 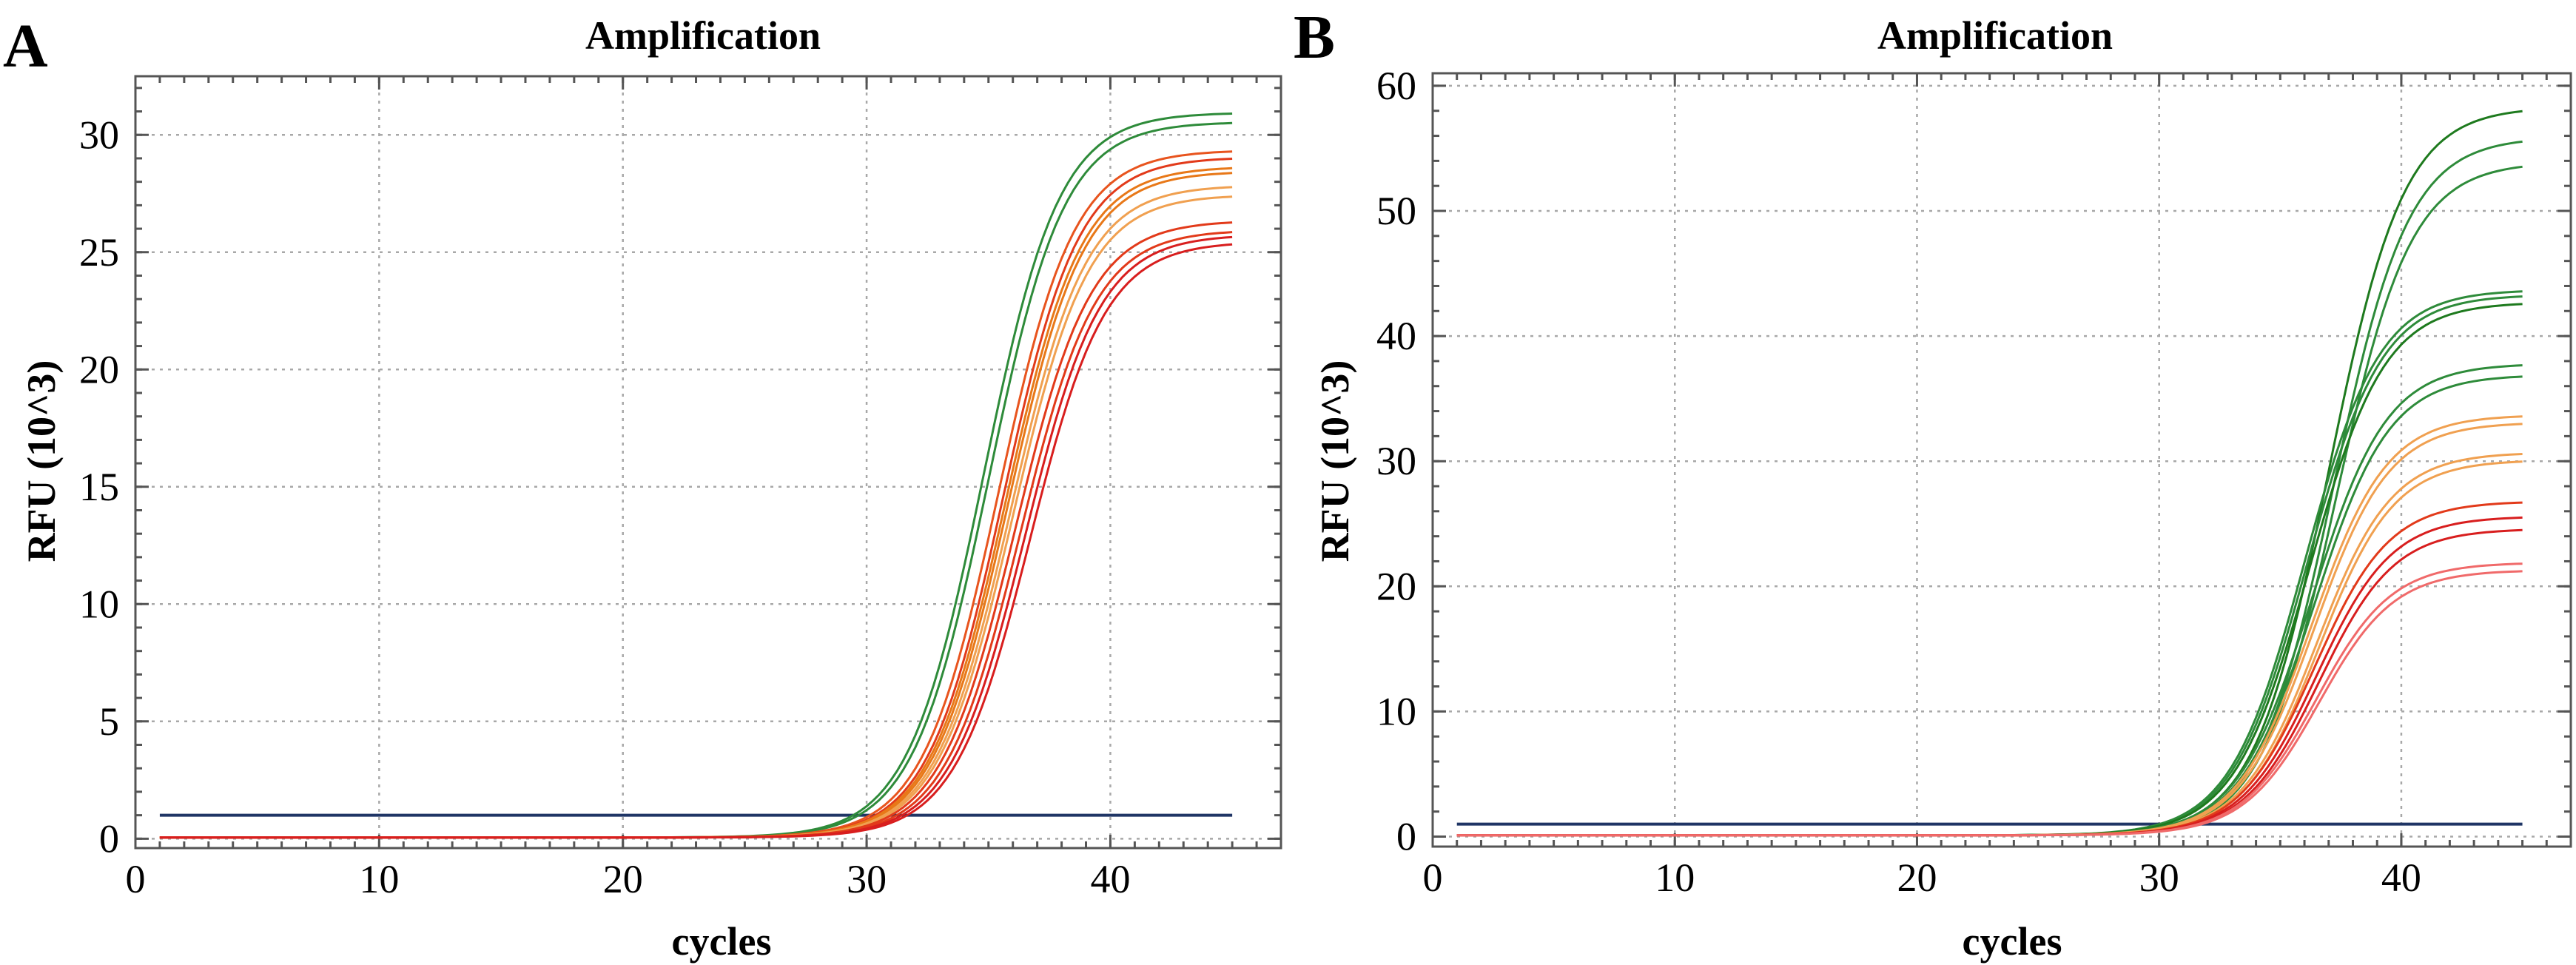 I want to click on y-axis-title-a: RFU (10^3), so click(x=41, y=461).